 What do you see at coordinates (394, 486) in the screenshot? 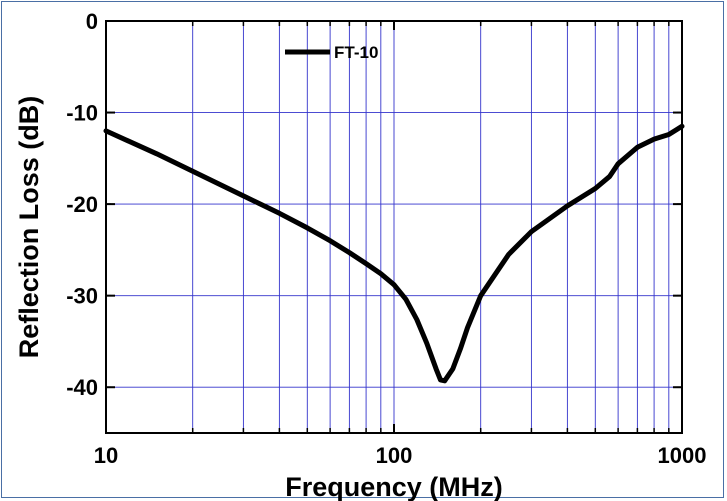
I see `x-axis-title: Frequency (MHz)` at bounding box center [394, 486].